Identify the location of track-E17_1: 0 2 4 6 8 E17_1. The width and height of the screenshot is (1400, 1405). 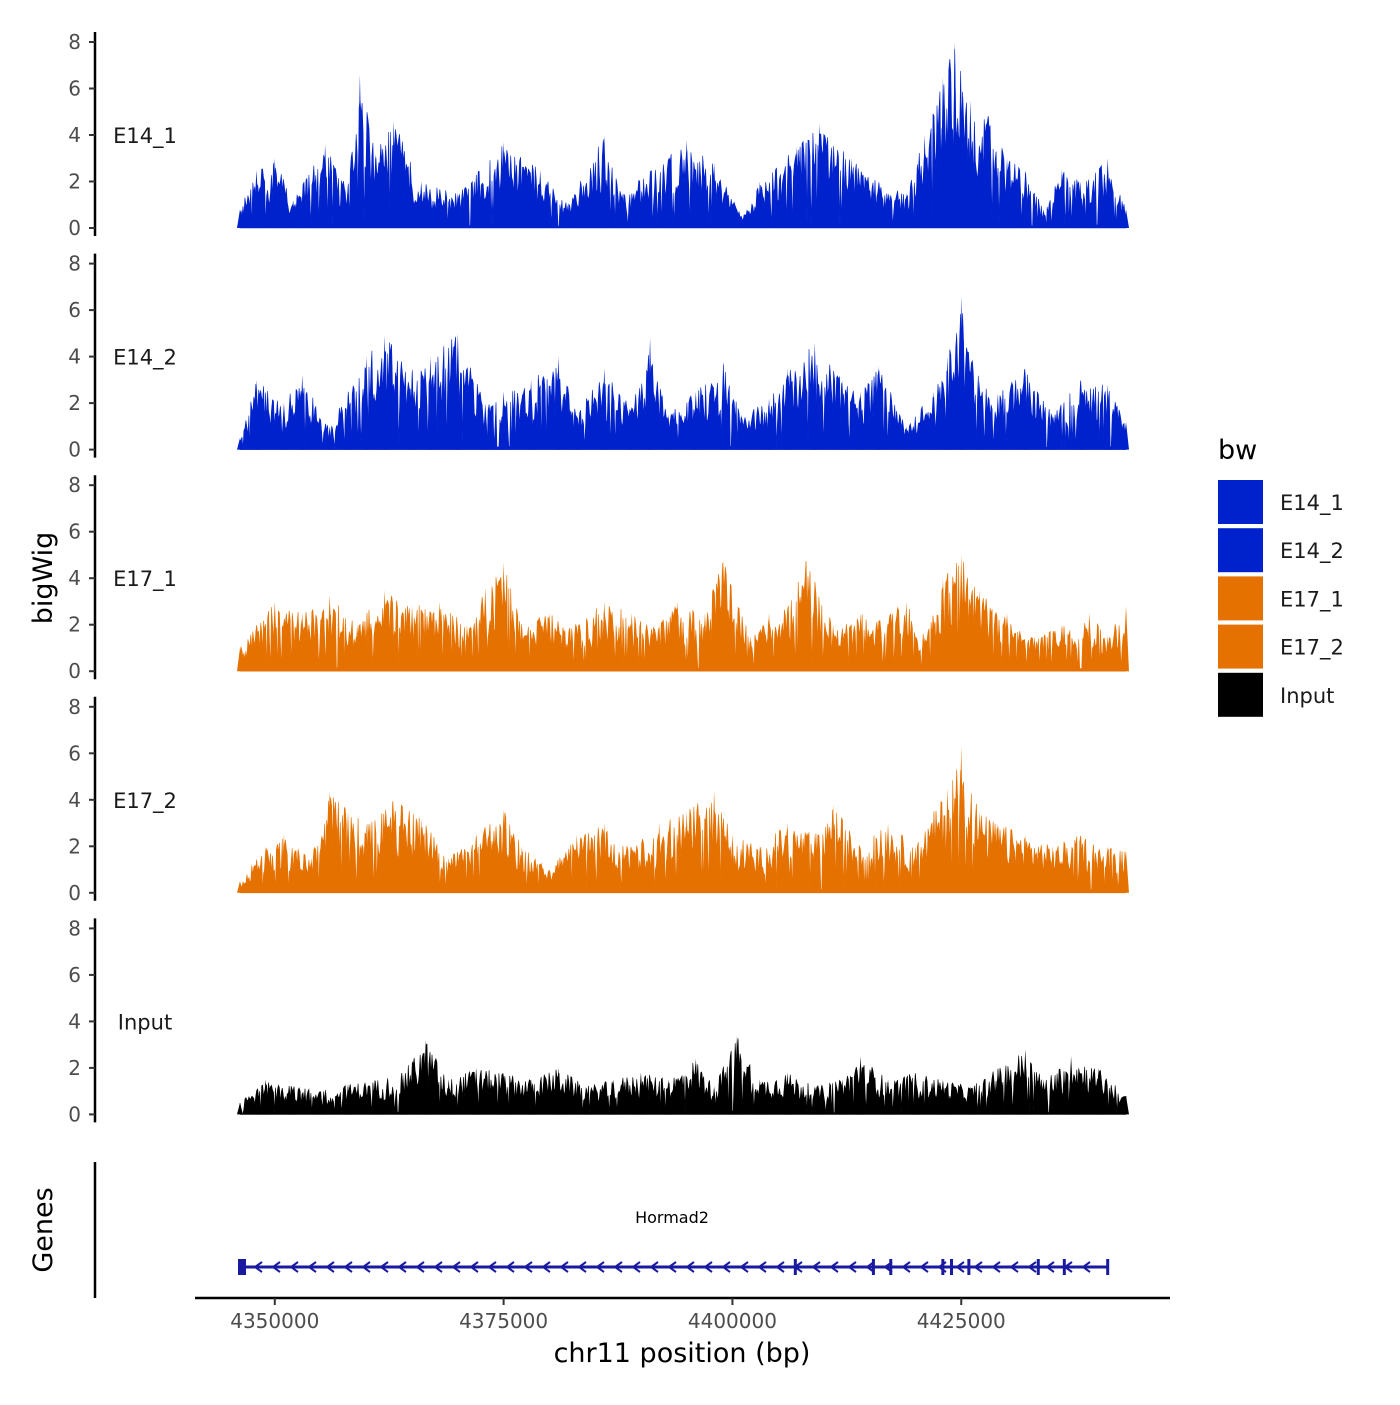
(598, 578).